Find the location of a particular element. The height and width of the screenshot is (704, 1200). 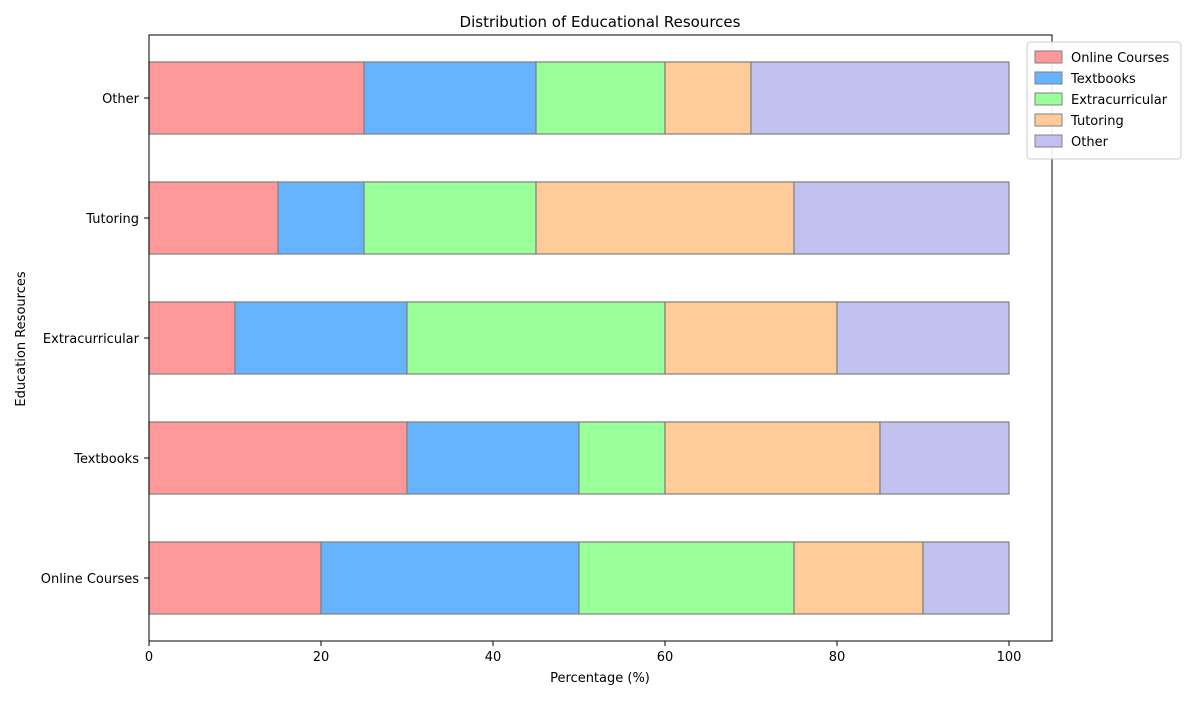

bar-online-courses-other is located at coordinates (966, 578).